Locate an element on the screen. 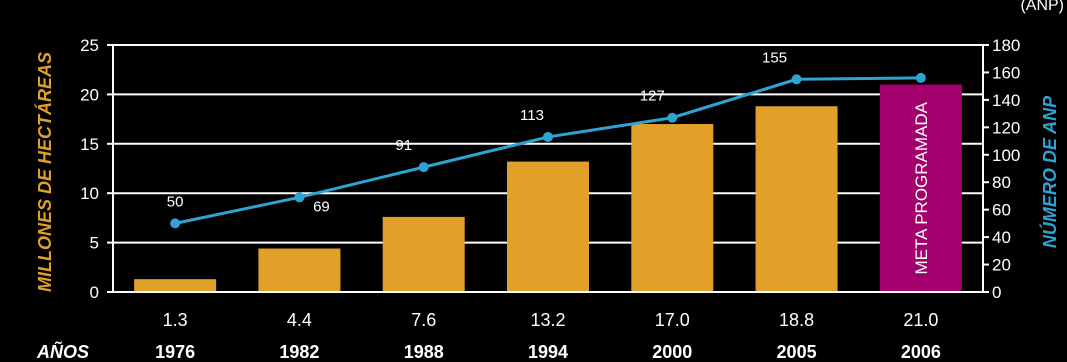 The image size is (1067, 362). target-label: META PROGRAMADA is located at coordinates (921, 187).